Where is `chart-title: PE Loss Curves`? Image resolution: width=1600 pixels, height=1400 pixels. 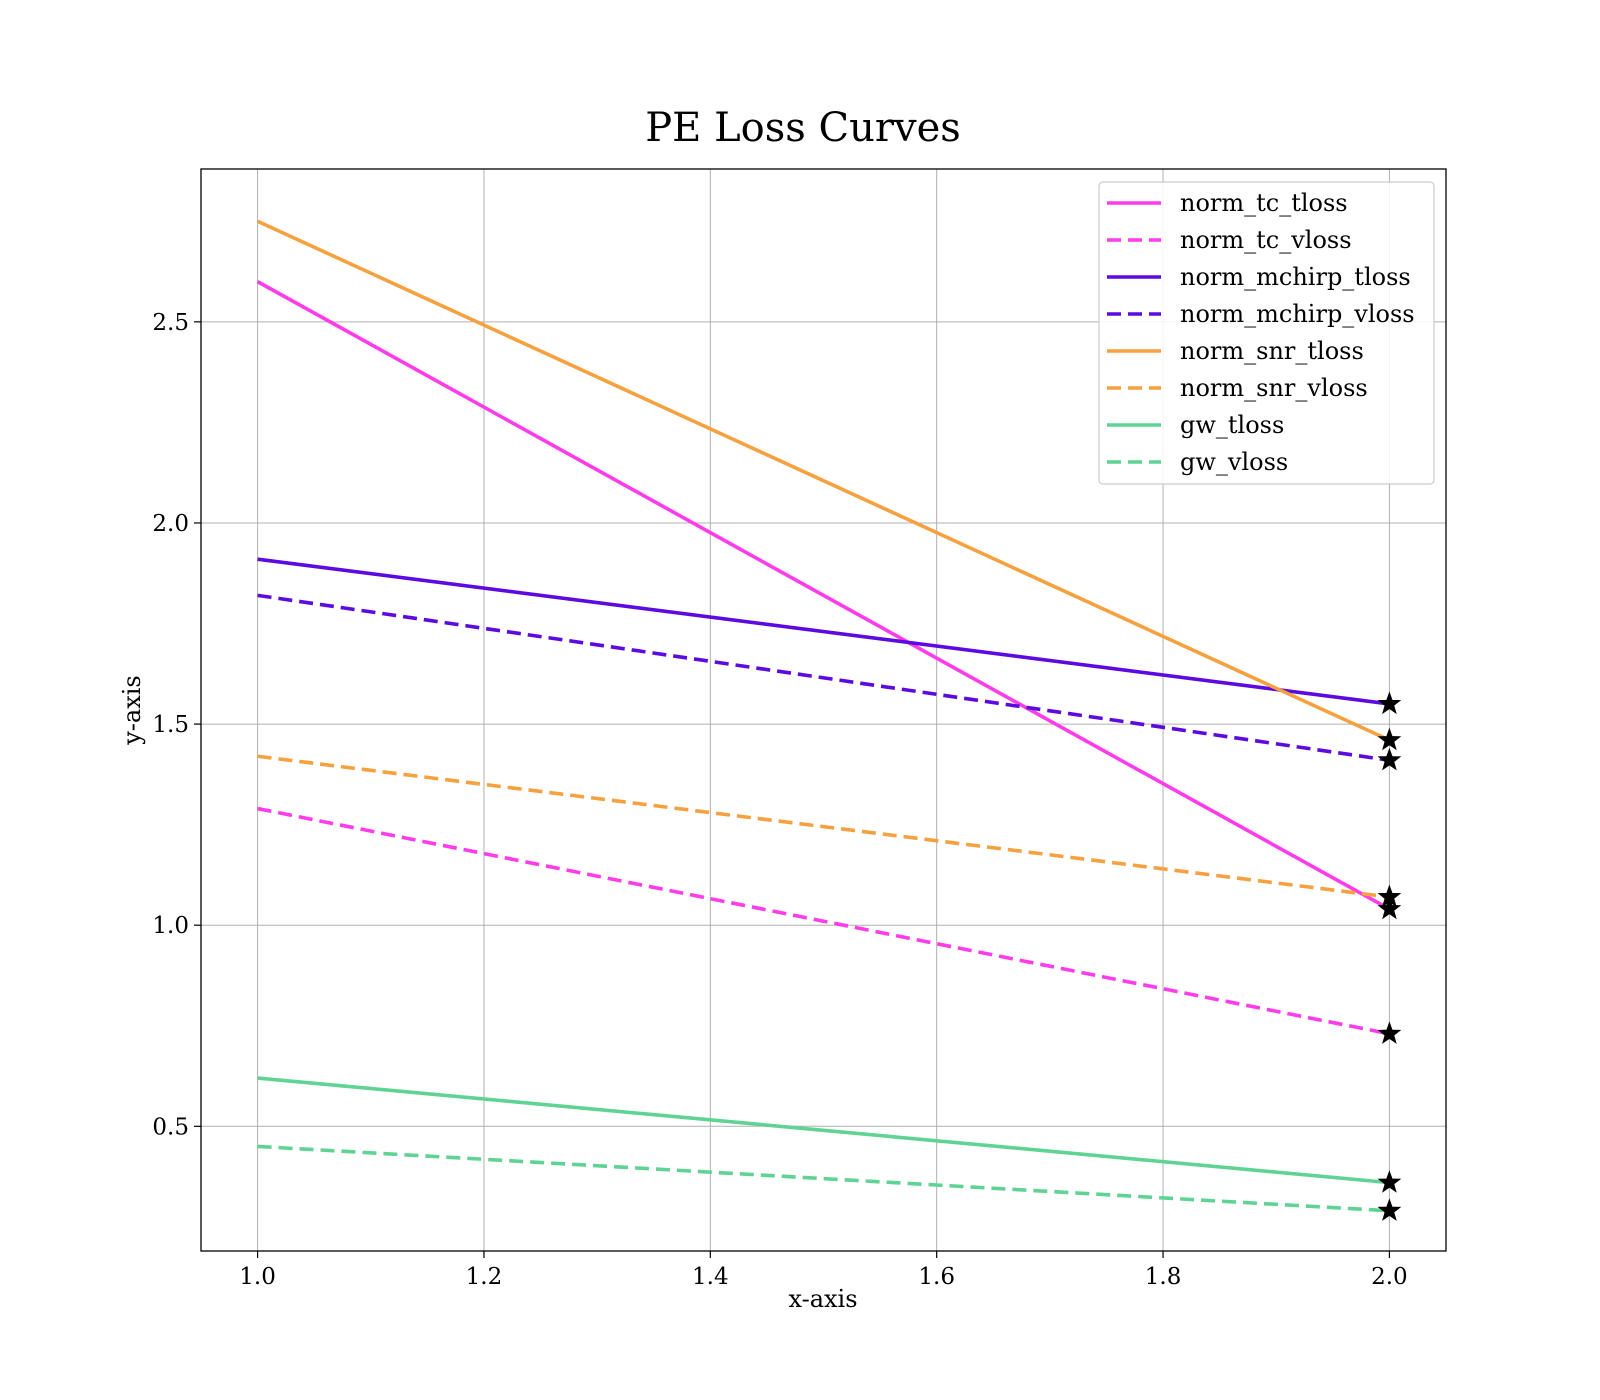 chart-title: PE Loss Curves is located at coordinates (803, 128).